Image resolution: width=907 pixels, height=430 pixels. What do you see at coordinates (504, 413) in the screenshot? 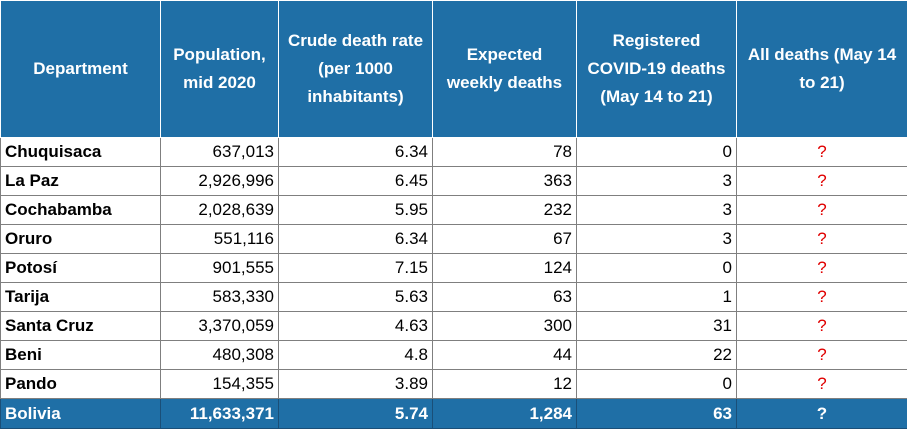
I see `total-cell: 1,284` at bounding box center [504, 413].